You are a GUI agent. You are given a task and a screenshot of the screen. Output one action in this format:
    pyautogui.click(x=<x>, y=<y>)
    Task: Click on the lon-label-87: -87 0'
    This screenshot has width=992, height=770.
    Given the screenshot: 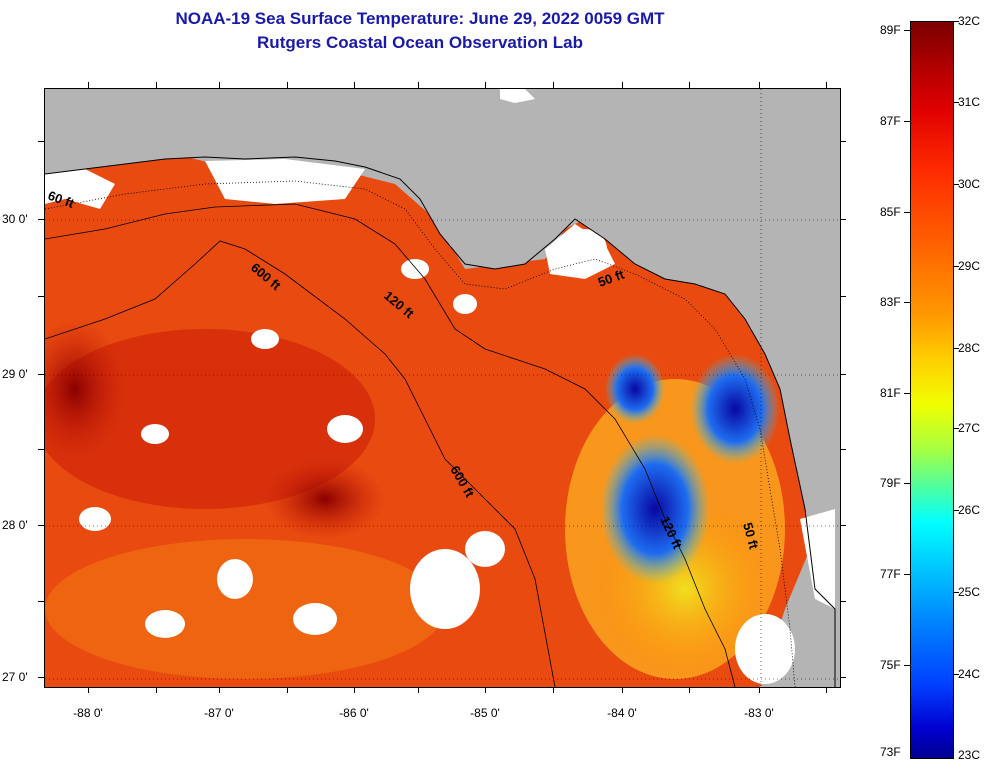 What is the action you would take?
    pyautogui.click(x=219, y=713)
    